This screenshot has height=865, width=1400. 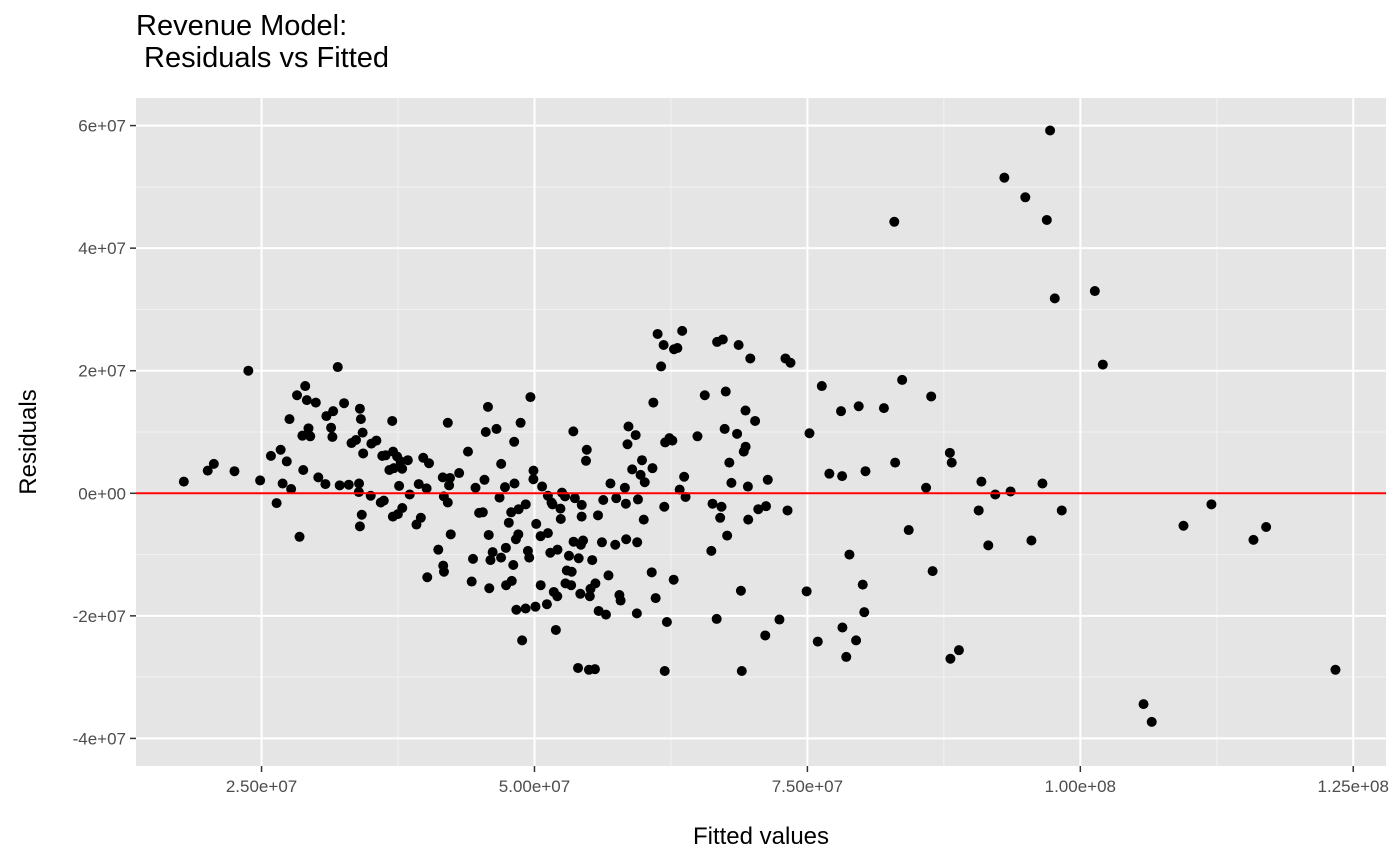 I want to click on x-tick-label: 7.50e+07, so click(x=807, y=786).